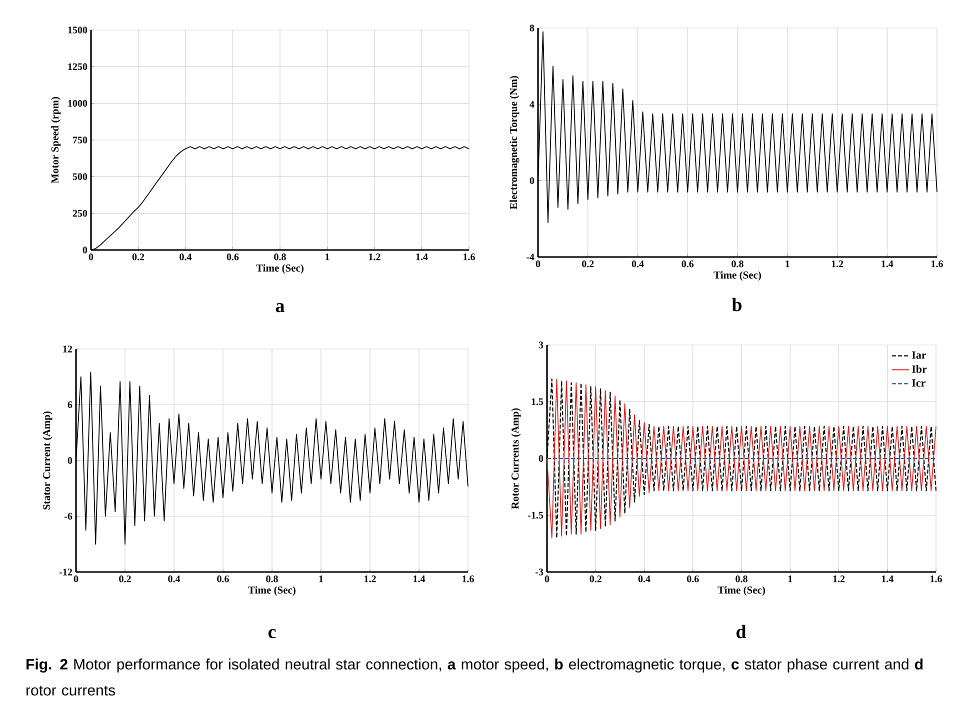 The height and width of the screenshot is (712, 955). Describe the element at coordinates (474, 677) in the screenshot. I see `text: Fig. 2 Motor performance for isolated neutral star connection, a motor speed, b electromagnetic torque, c stator phase current and d rotor currents` at that location.